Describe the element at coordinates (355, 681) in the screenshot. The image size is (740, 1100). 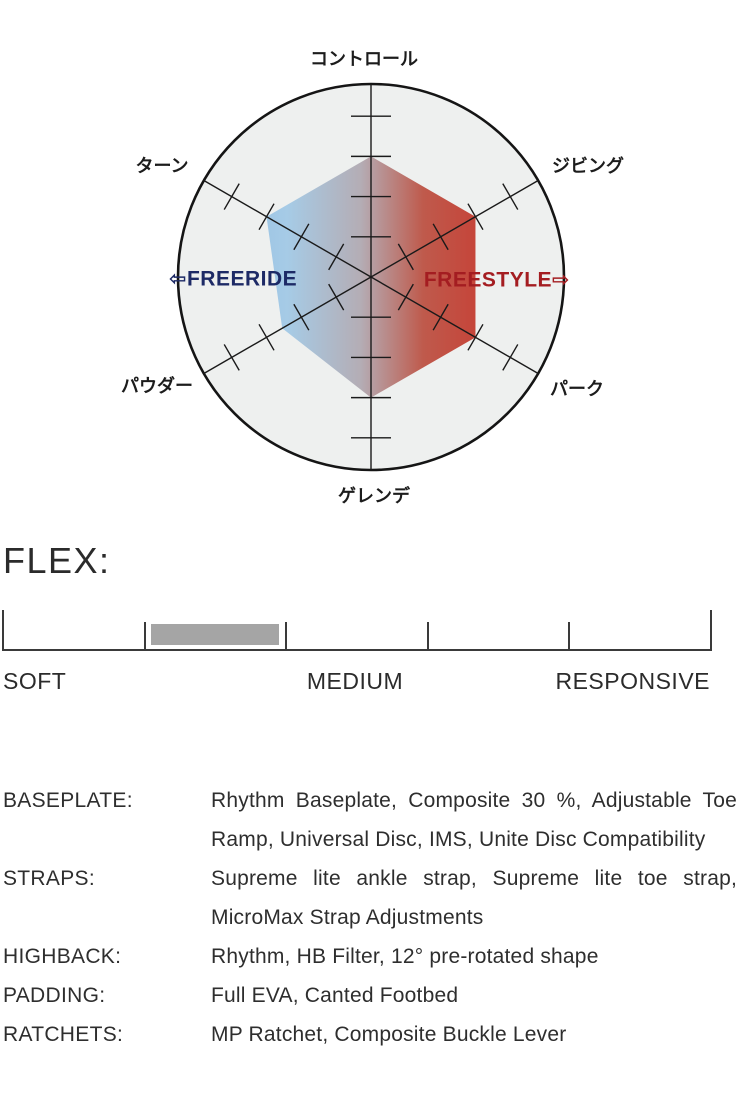
I see `gauge-label-medium: MEDIUM` at that location.